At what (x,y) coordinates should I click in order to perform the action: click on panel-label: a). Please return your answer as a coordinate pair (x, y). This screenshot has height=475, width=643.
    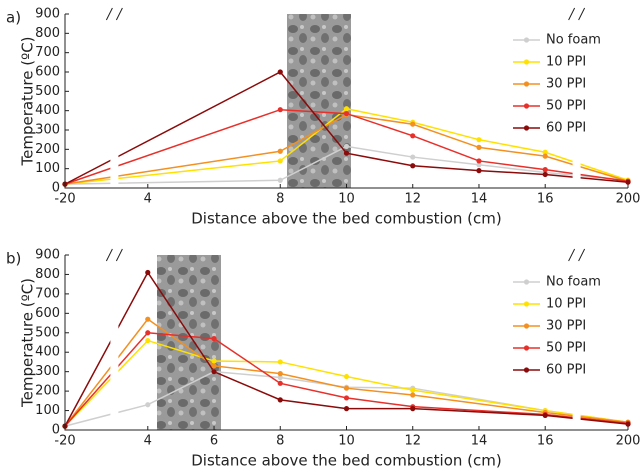
    Looking at the image, I should click on (13, 18).